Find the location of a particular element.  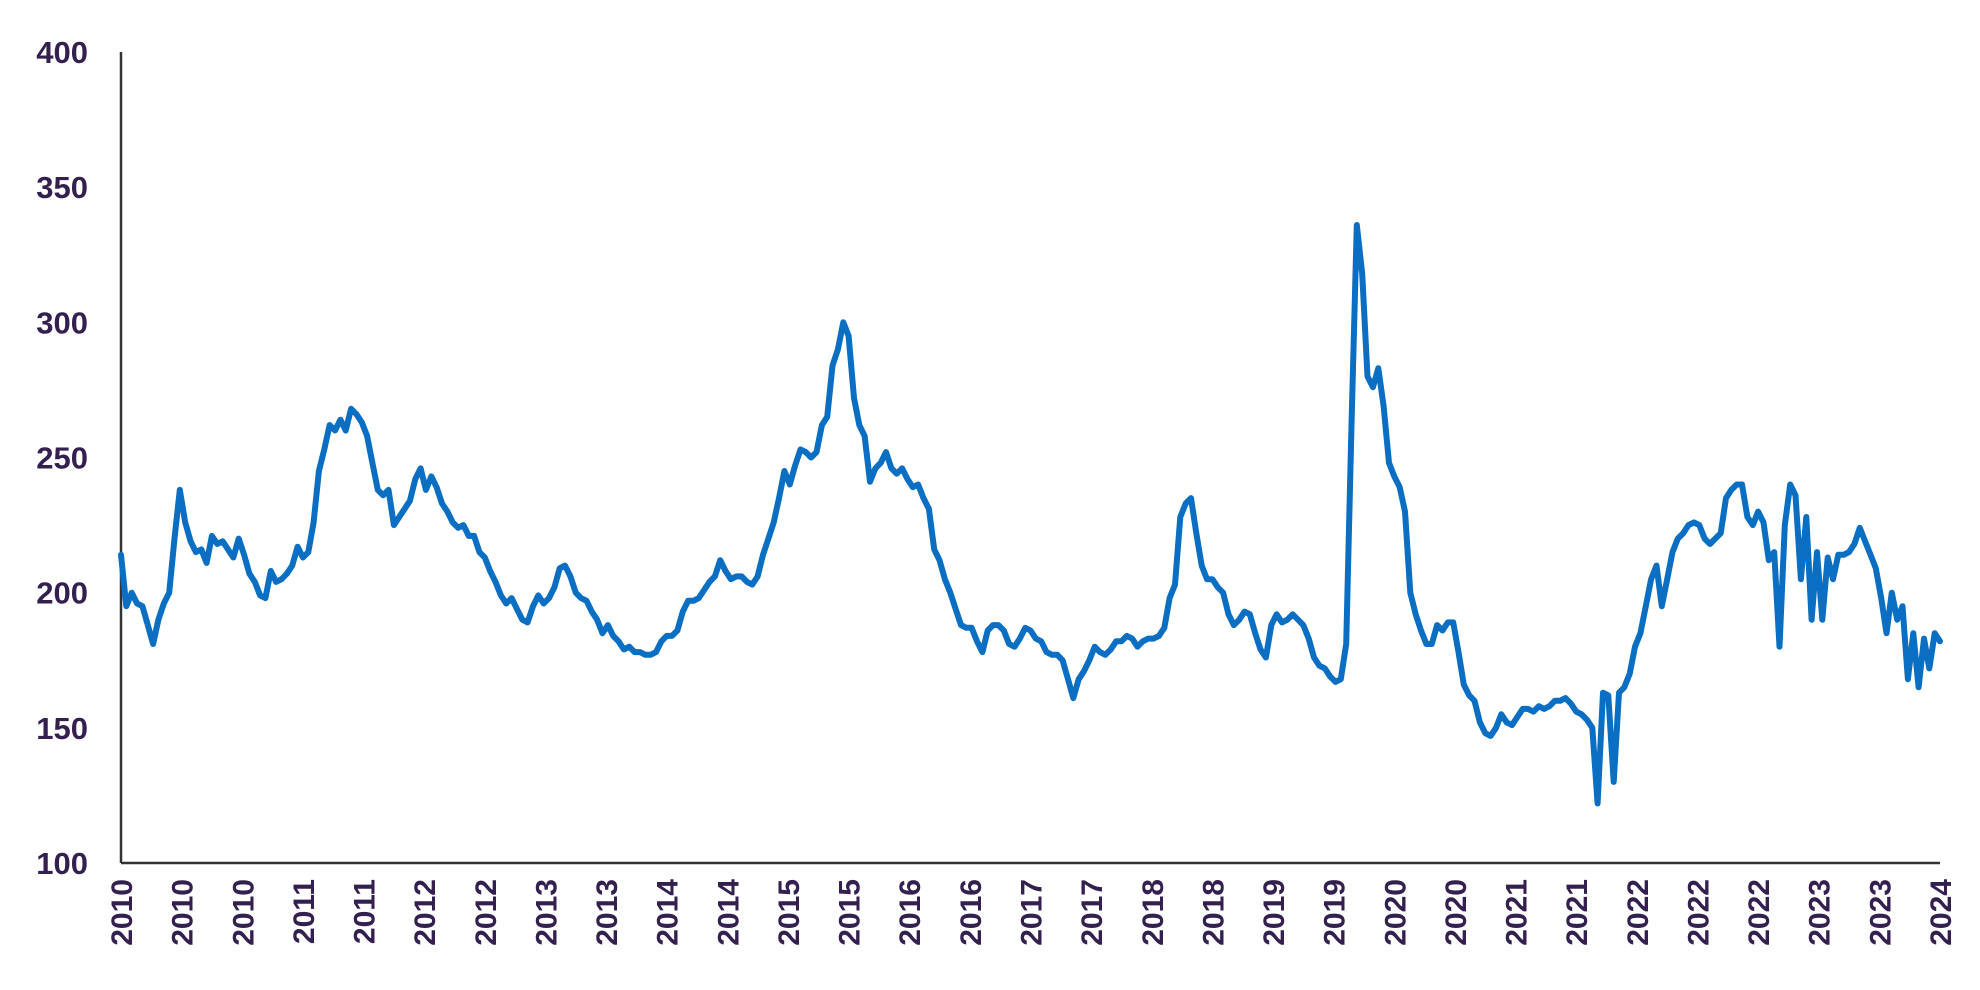

y-tick-label: 250 is located at coordinates (62, 458).